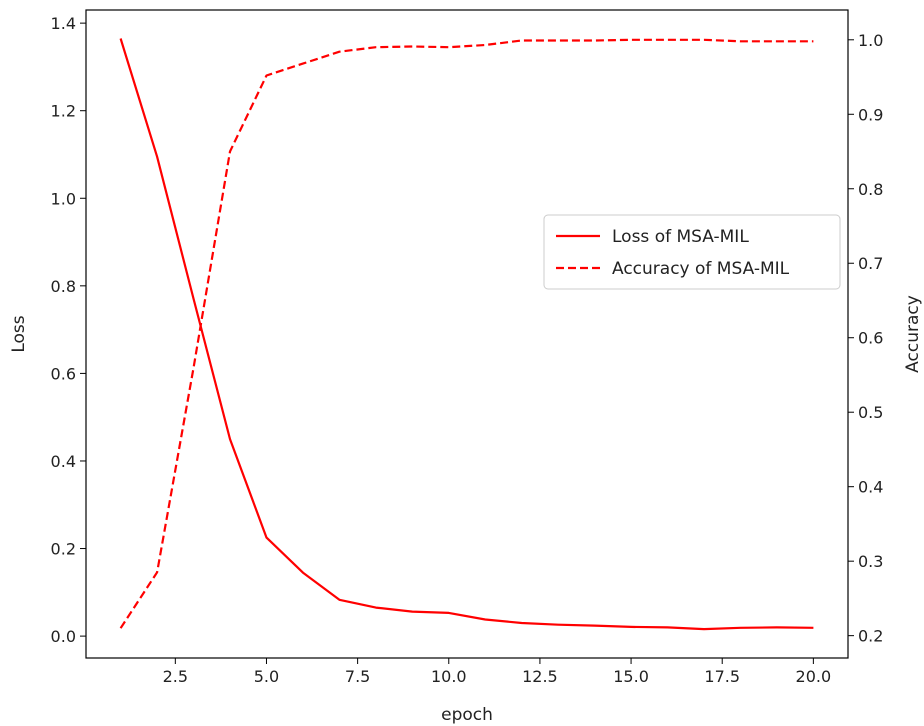  What do you see at coordinates (870, 189) in the screenshot?
I see `y-right-tick-label: 0.8` at bounding box center [870, 189].